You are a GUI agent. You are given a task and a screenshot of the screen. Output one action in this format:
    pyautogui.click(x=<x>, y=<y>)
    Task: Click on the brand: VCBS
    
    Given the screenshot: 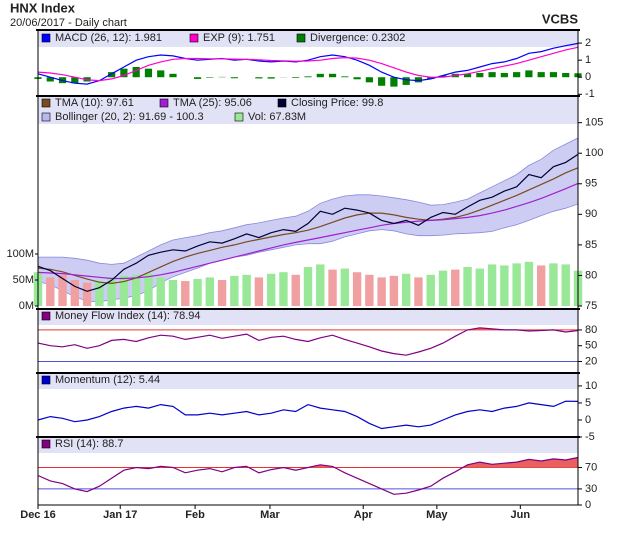 What is the action you would take?
    pyautogui.click(x=560, y=18)
    